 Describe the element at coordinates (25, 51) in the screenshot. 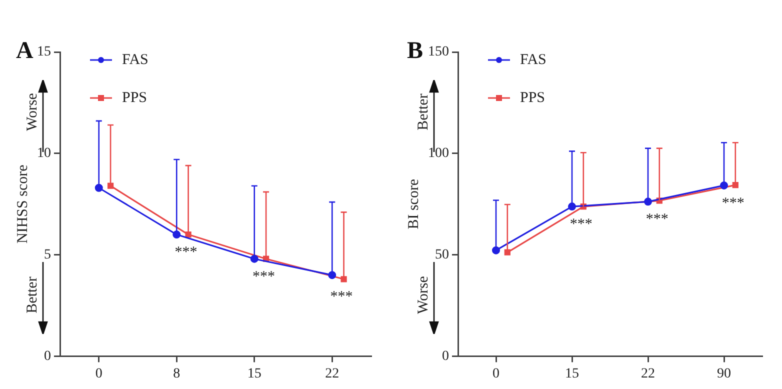

I see `chart-title: A` at that location.